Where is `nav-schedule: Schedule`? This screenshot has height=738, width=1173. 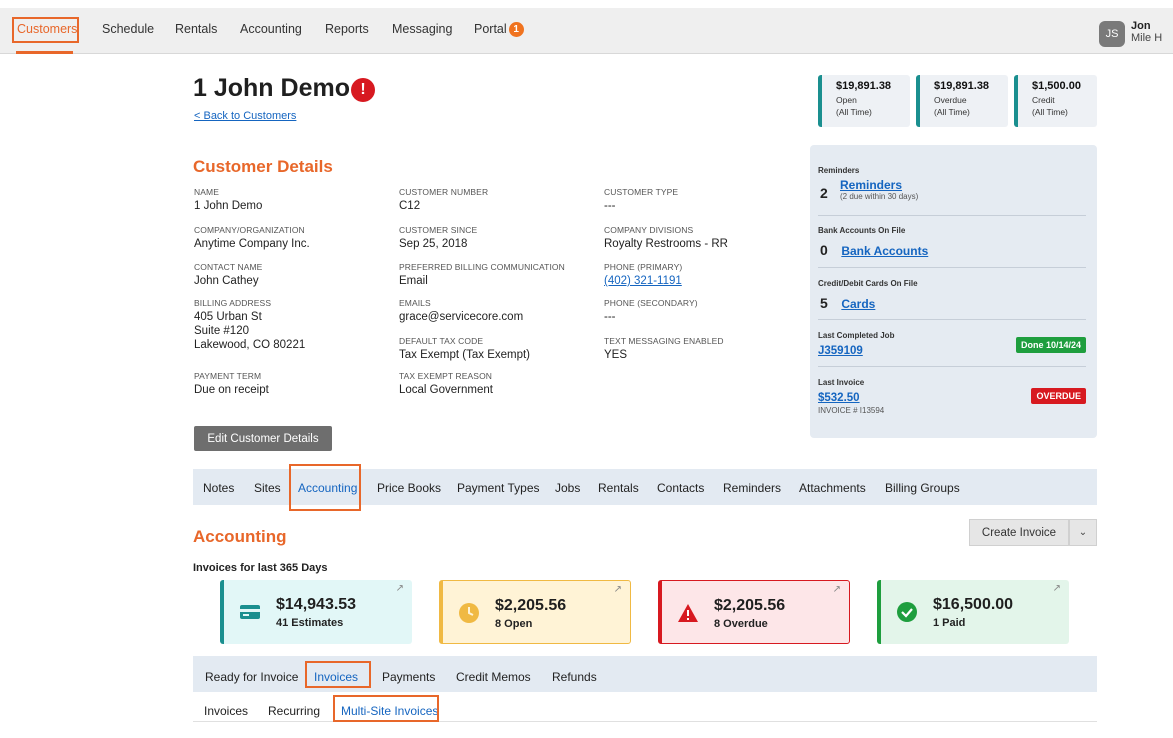 nav-schedule: Schedule is located at coordinates (128, 29).